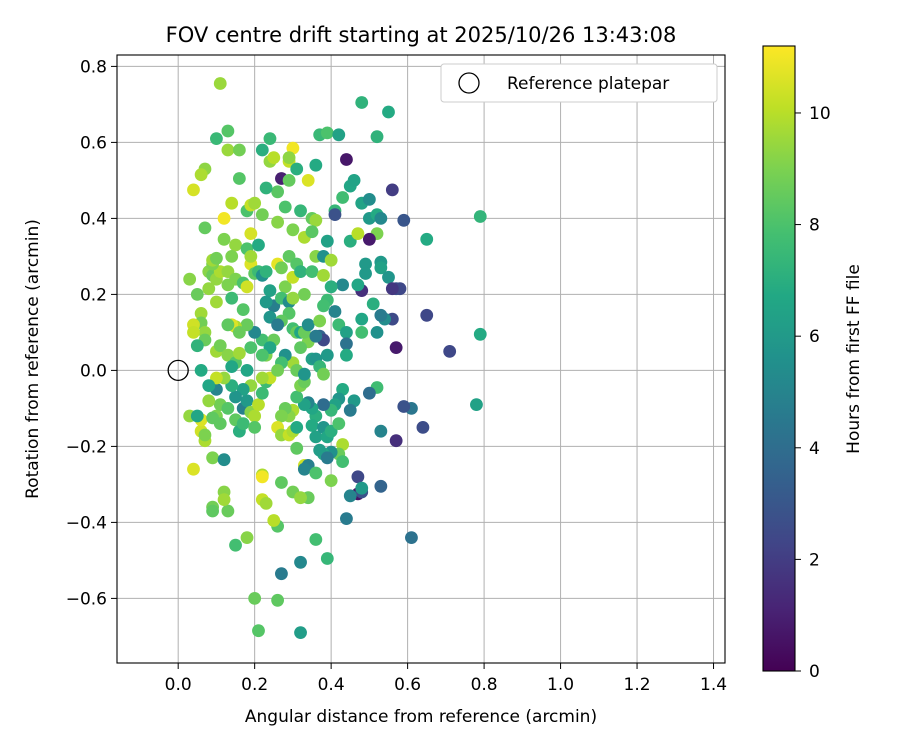 The height and width of the screenshot is (750, 900). Describe the element at coordinates (820, 114) in the screenshot. I see `colorbar-tick-label: 10` at that location.